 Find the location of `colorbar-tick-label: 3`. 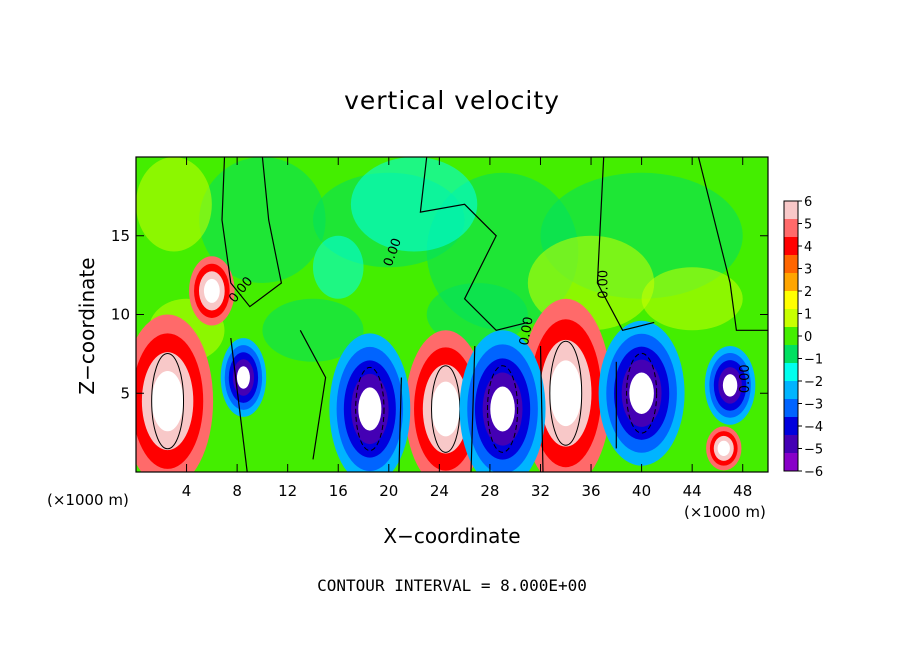

colorbar-tick-label: 3 is located at coordinates (808, 270).